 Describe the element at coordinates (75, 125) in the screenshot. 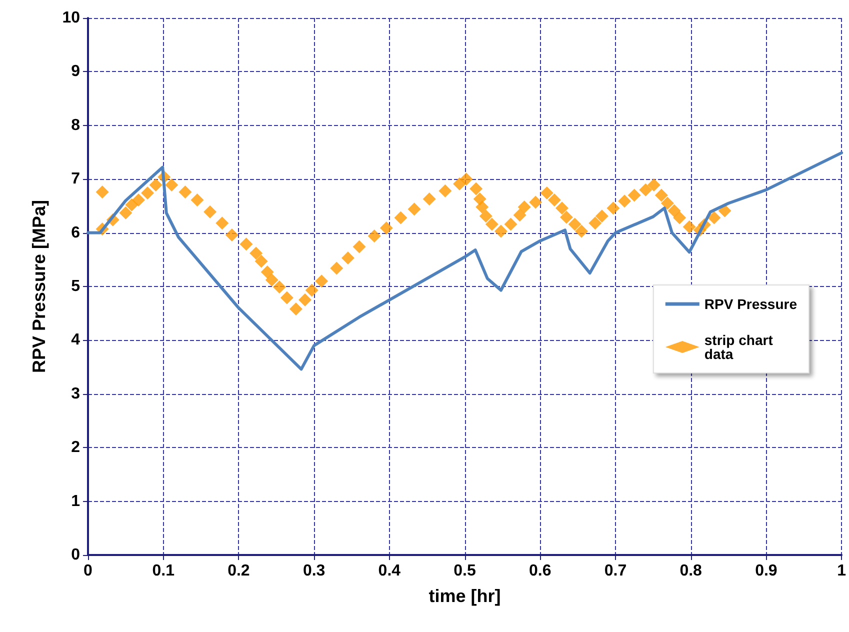

I see `y-tick-label: 8` at that location.